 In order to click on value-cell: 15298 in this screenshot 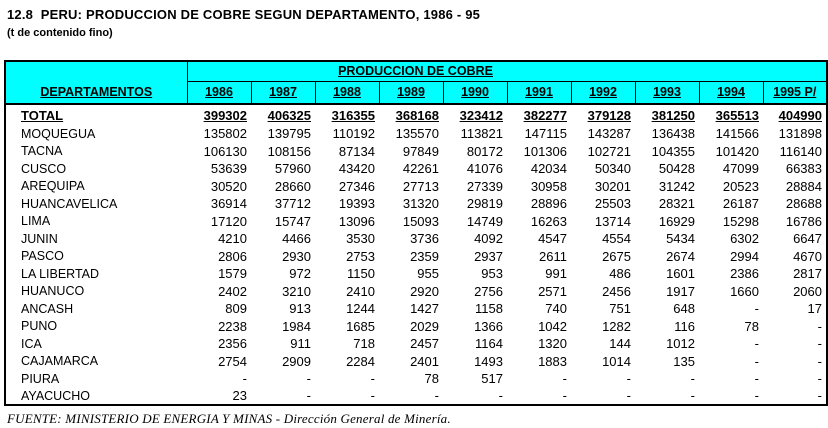, I will do `click(740, 221)`.